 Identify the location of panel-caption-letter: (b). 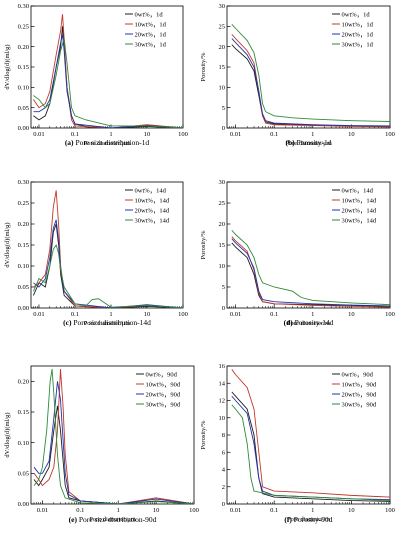
(290, 142).